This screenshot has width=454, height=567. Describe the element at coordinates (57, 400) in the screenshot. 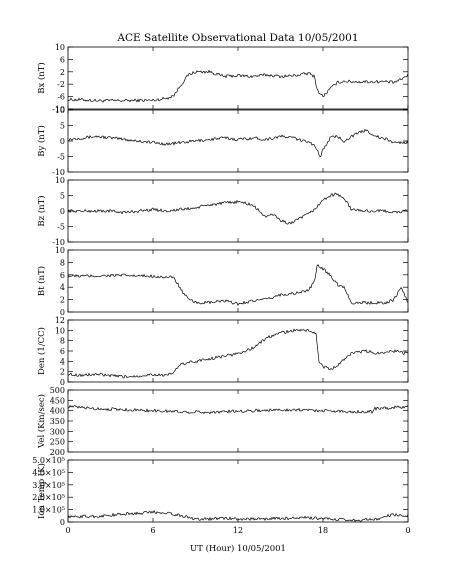

I see `y-tick-label: 450` at that location.